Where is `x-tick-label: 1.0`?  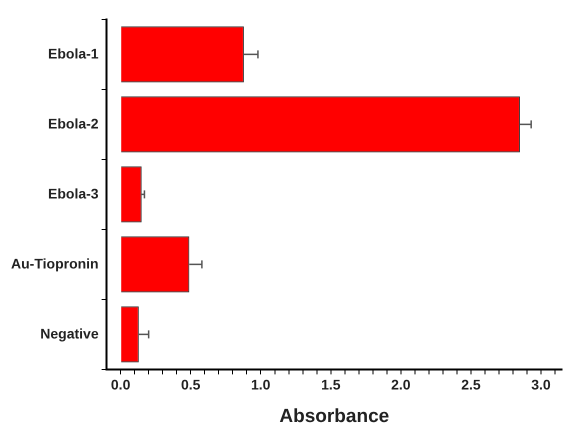 x-tick-label: 1.0 is located at coordinates (261, 384).